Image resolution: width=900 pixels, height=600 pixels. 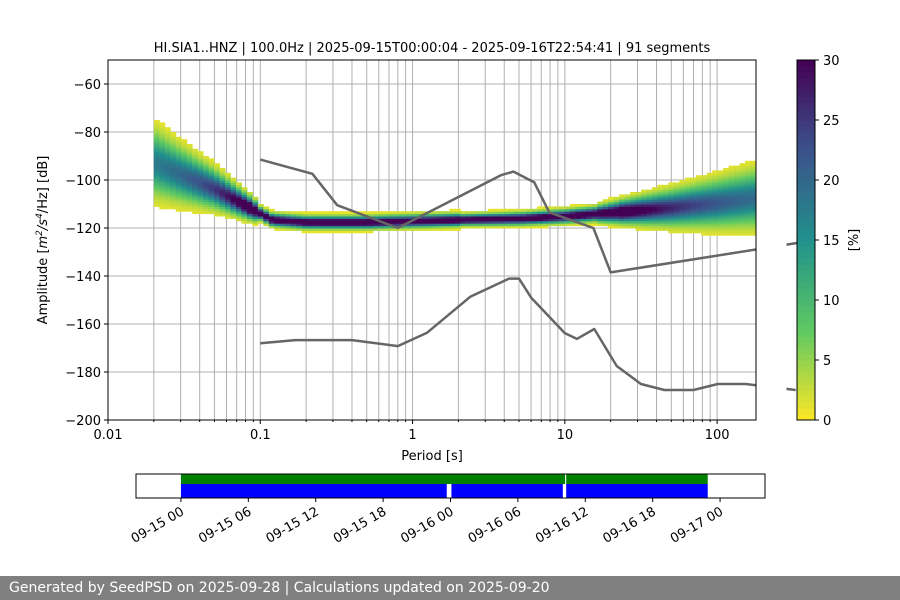 I want to click on x-tick-label: 10, so click(x=565, y=435).